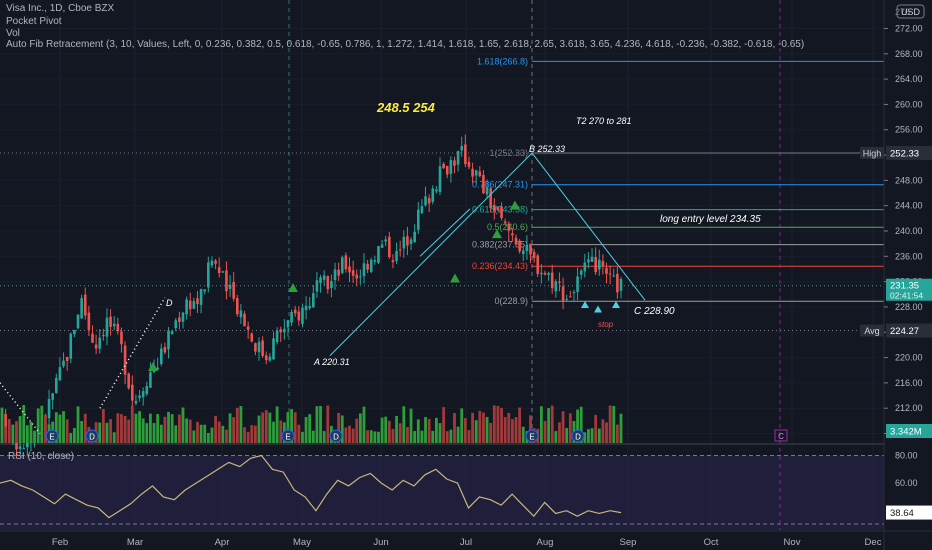 This screenshot has height=550, width=932. What do you see at coordinates (906, 483) in the screenshot?
I see `rsi-tick-label-1: 60.00` at bounding box center [906, 483].